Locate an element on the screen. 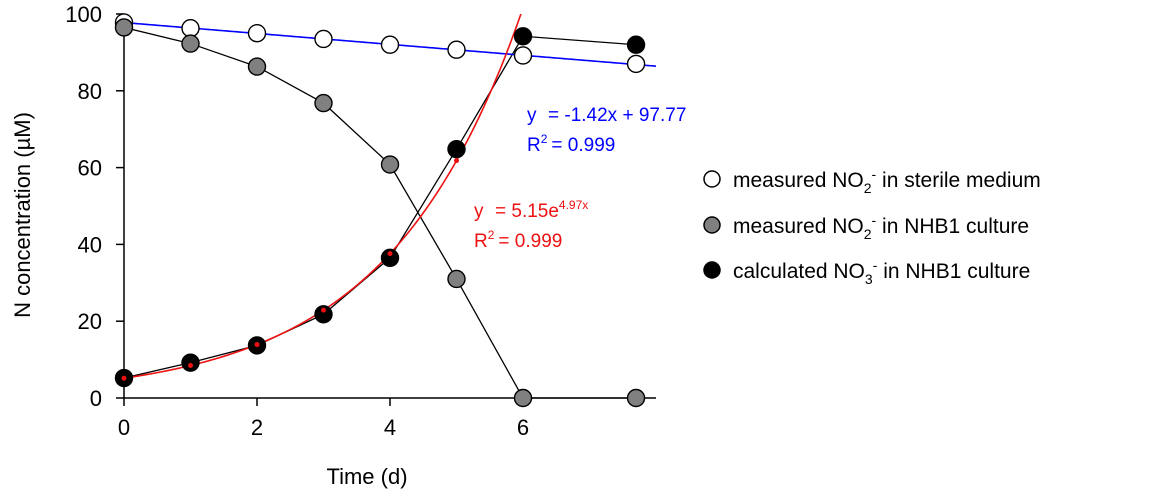 The height and width of the screenshot is (496, 1171). legend-marker-nhb1-no2 is located at coordinates (712, 225).